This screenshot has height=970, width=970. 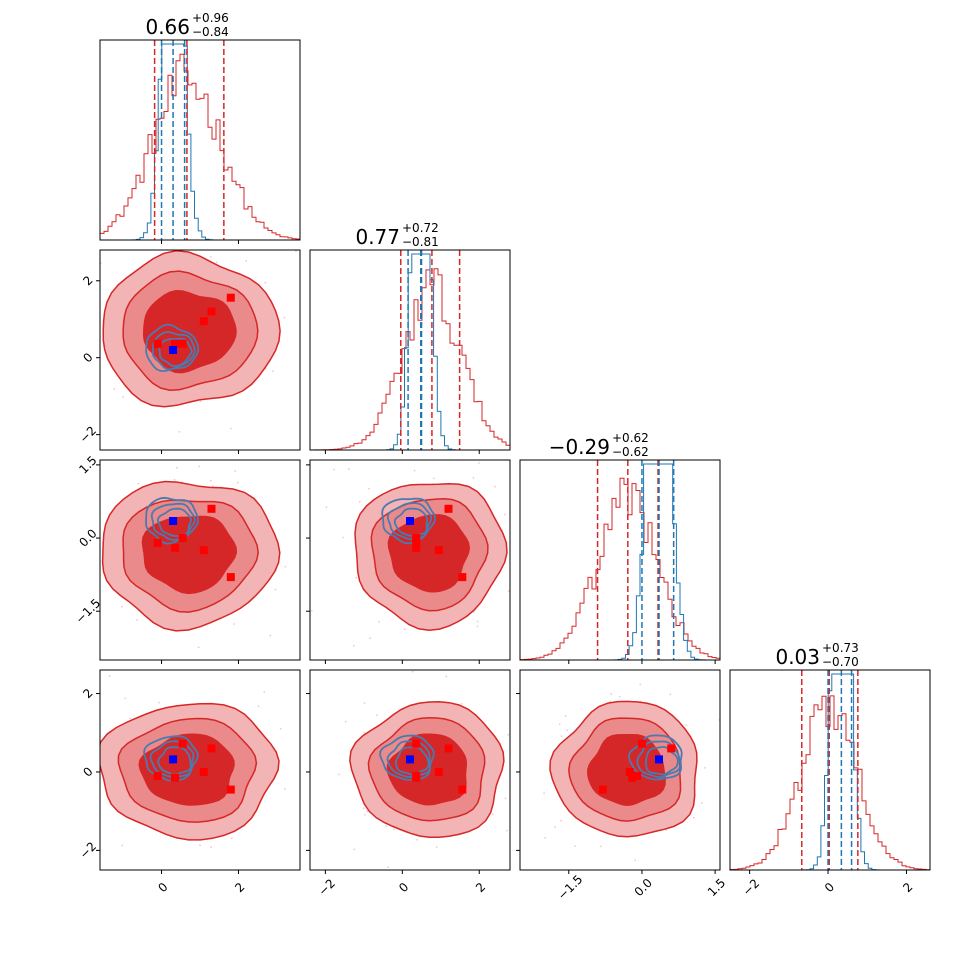 I want to click on y-tick-label: 2, so click(x=87, y=280).